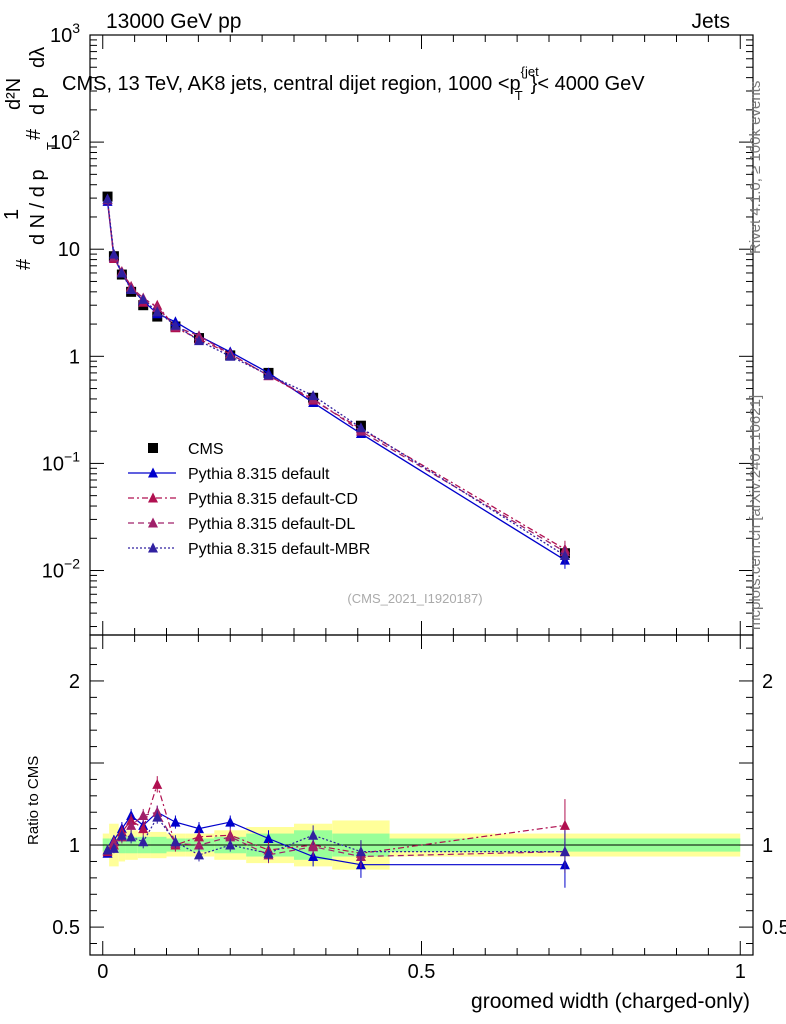  Describe the element at coordinates (610, 1001) in the screenshot. I see `x-axis-label: groomed width (charged-only)` at that location.